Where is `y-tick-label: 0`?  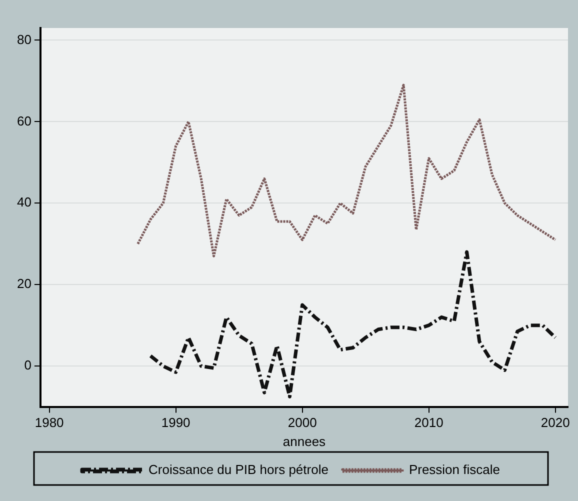 y-tick-label: 0 is located at coordinates (28, 365).